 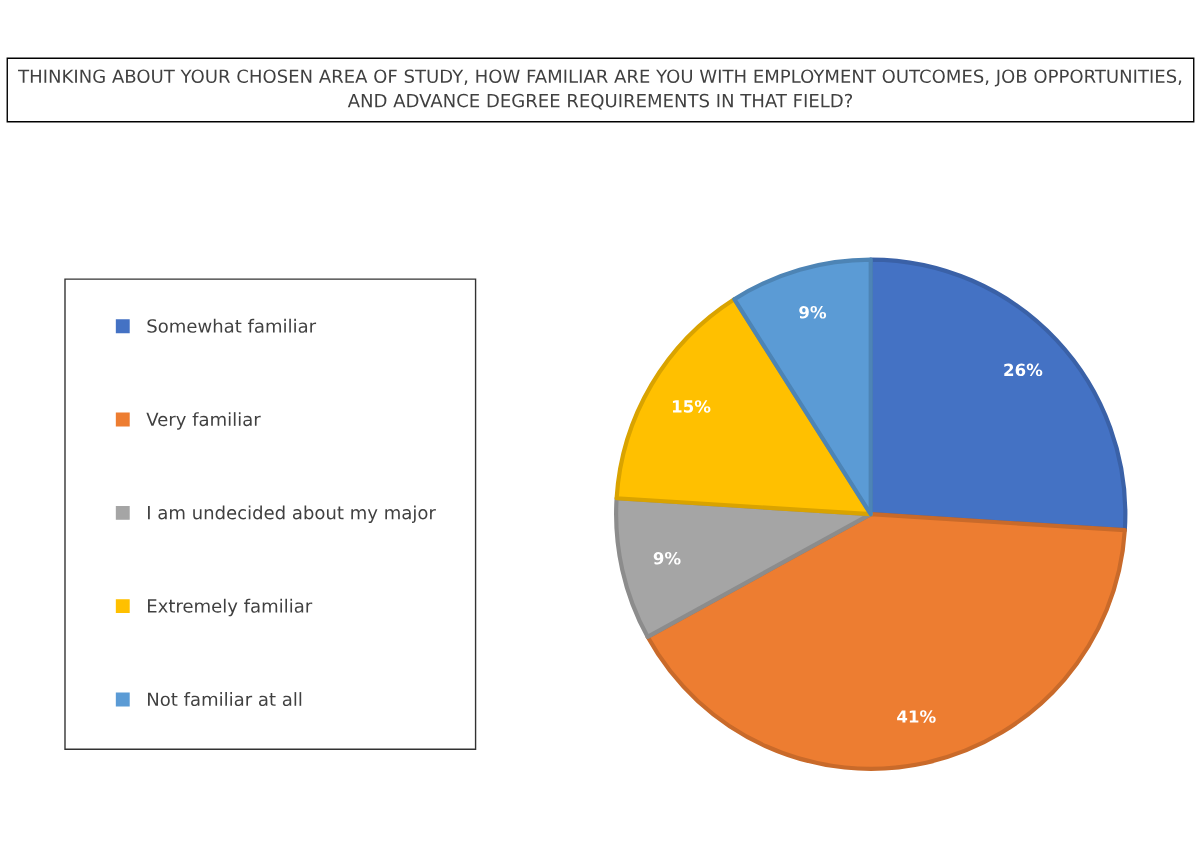 I want to click on legend-label: Very familiar, so click(x=203, y=421).